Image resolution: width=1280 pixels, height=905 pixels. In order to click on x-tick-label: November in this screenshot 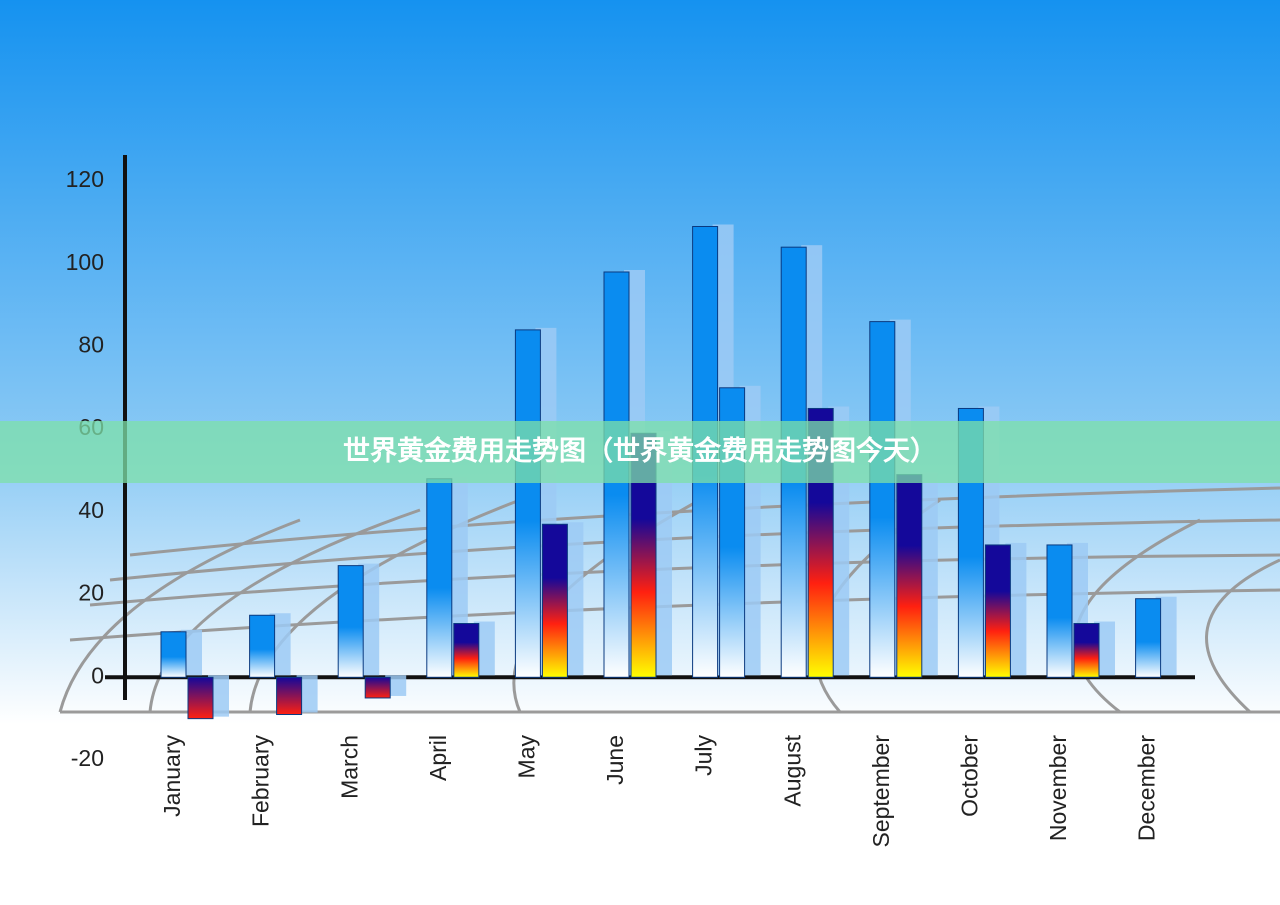, I will do `click(1058, 788)`.